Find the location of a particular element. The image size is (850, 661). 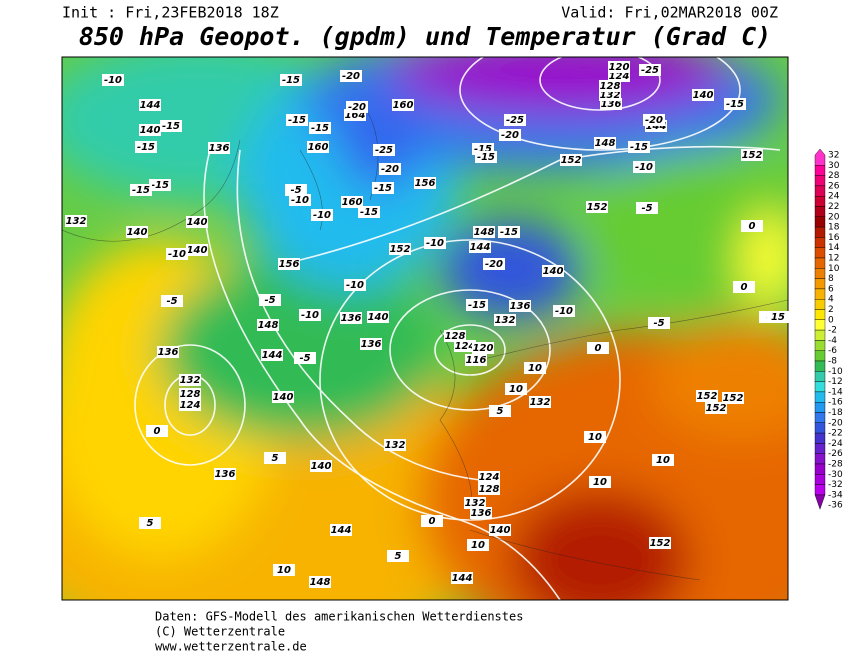

geopotential-label: 132 is located at coordinates (505, 320).